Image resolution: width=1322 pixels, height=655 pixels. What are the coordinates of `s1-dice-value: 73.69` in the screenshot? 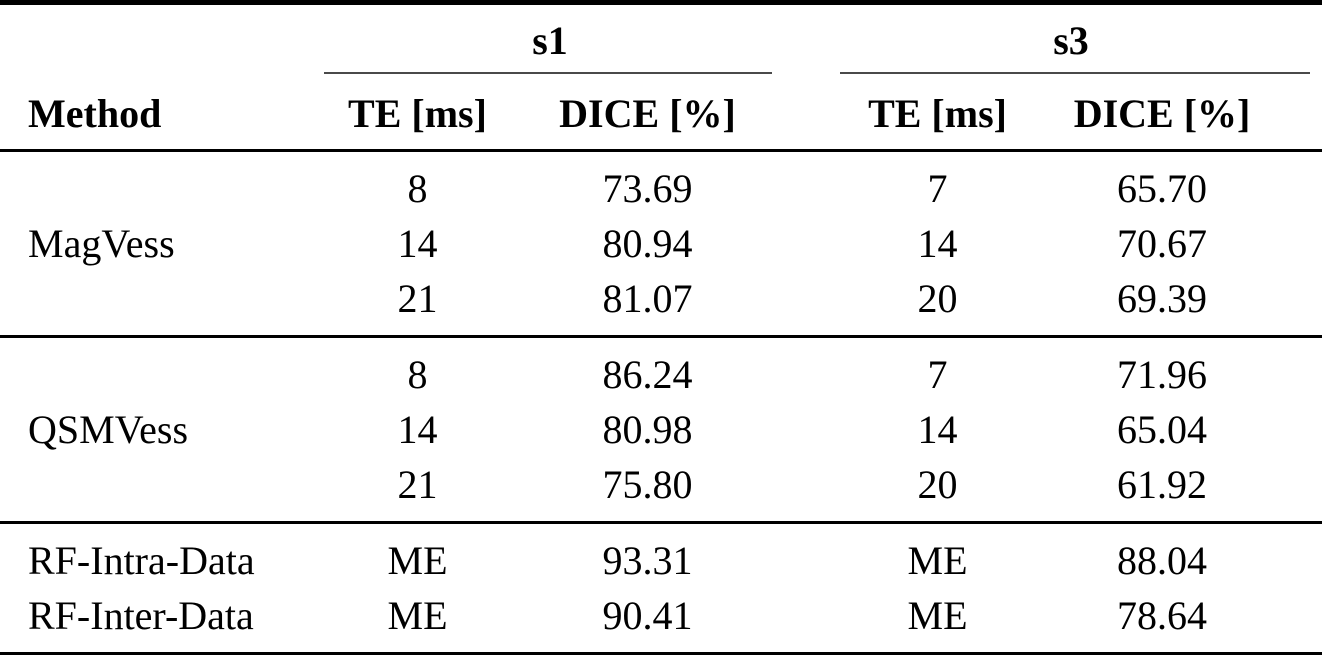 It's located at (647, 188).